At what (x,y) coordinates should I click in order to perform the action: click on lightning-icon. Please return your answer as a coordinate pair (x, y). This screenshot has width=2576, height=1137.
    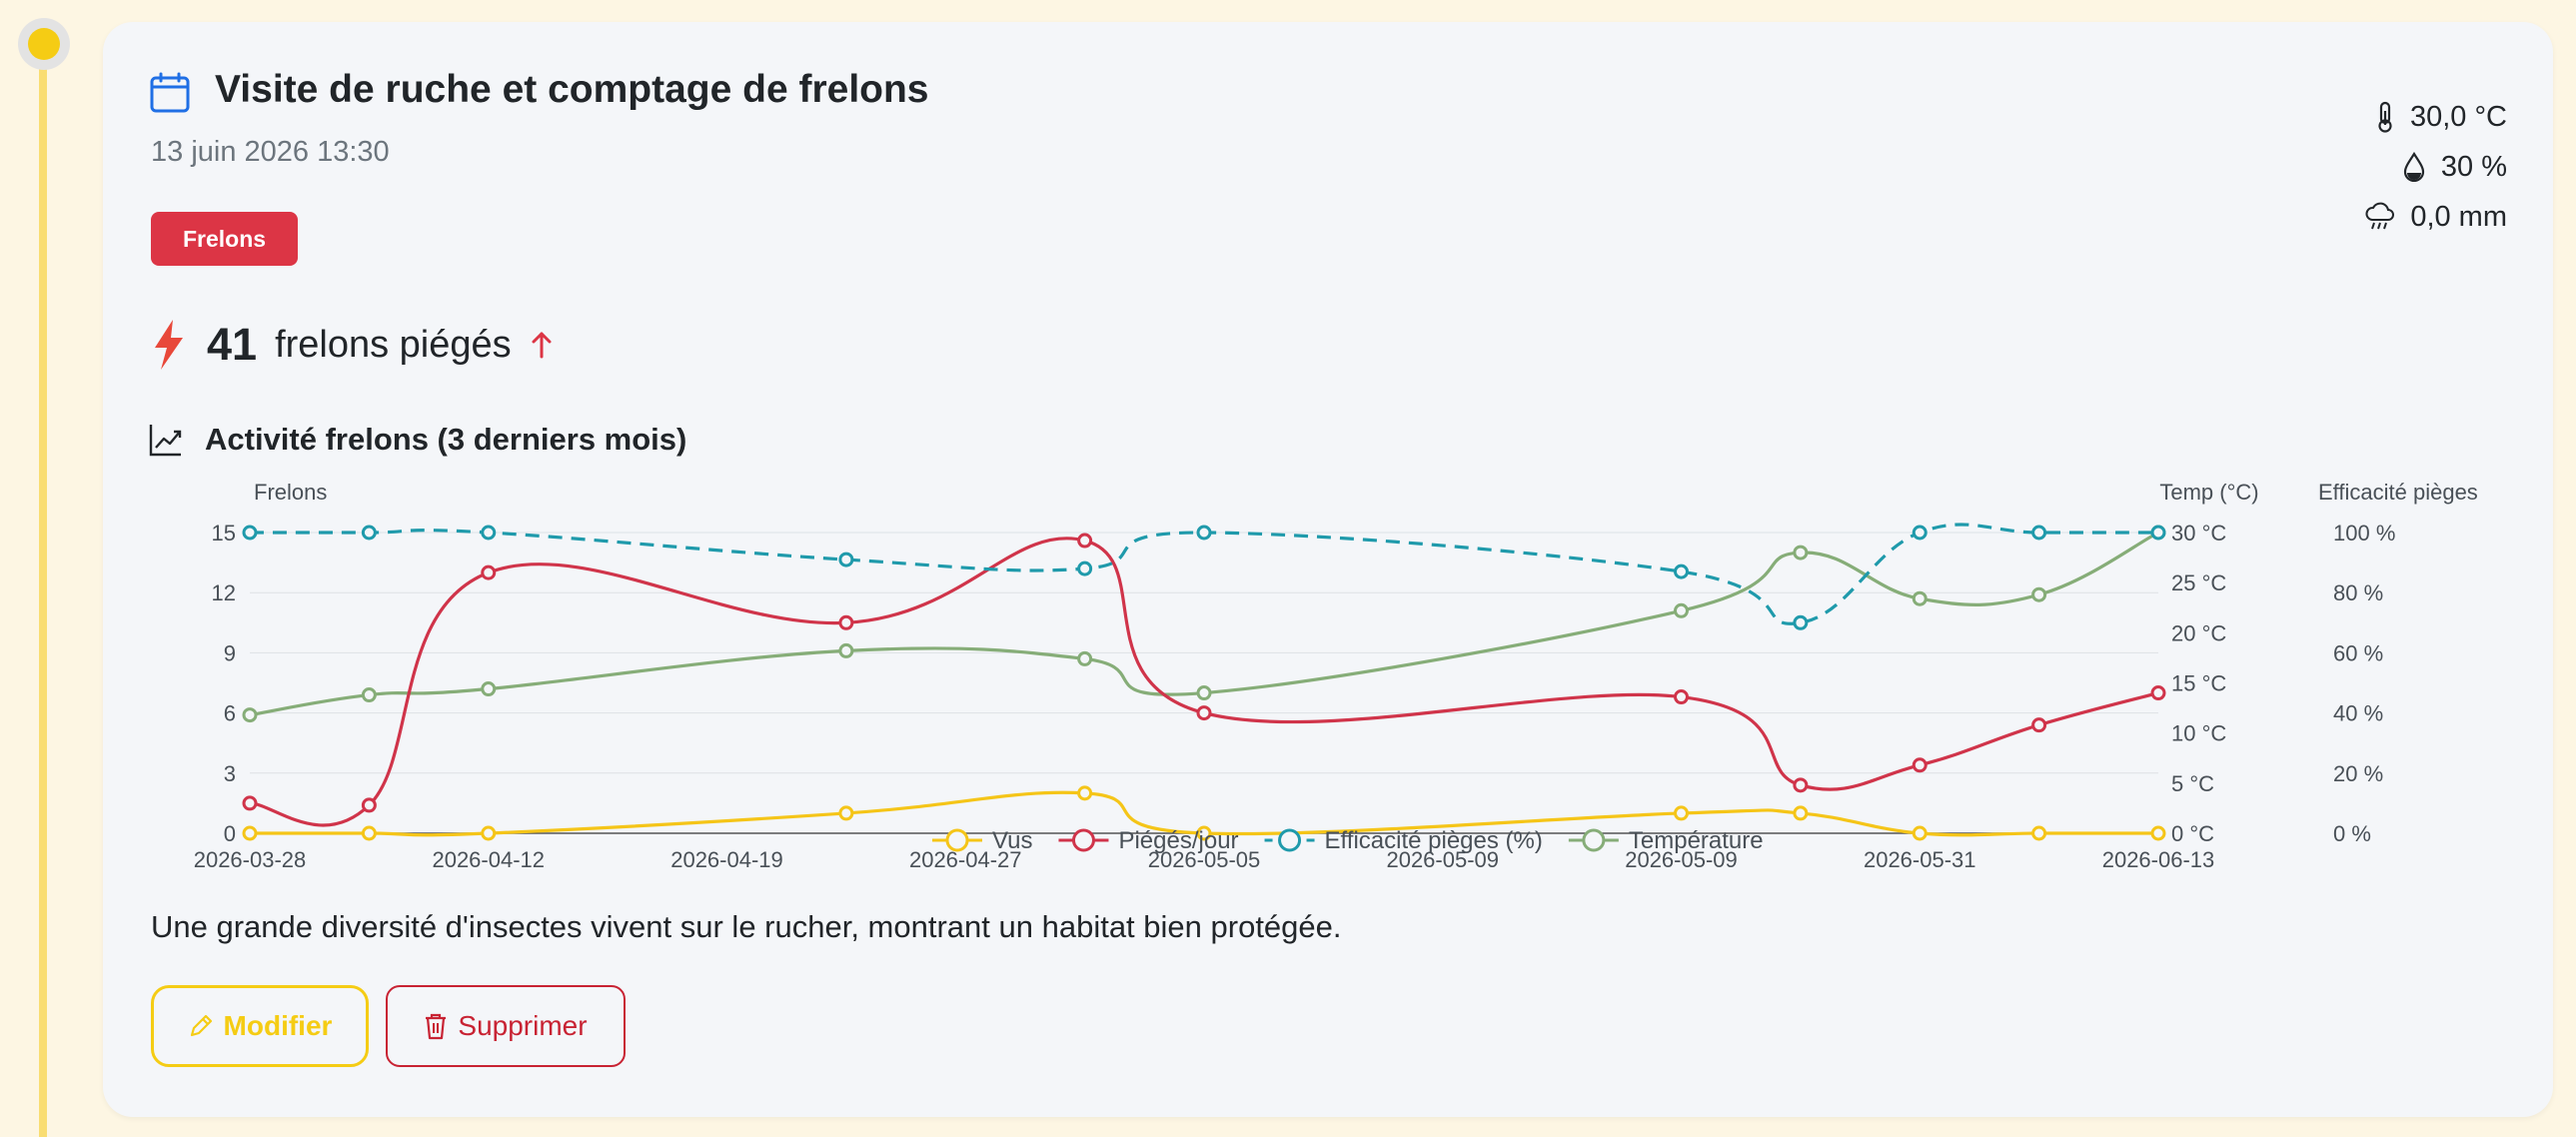
    Looking at the image, I should click on (169, 345).